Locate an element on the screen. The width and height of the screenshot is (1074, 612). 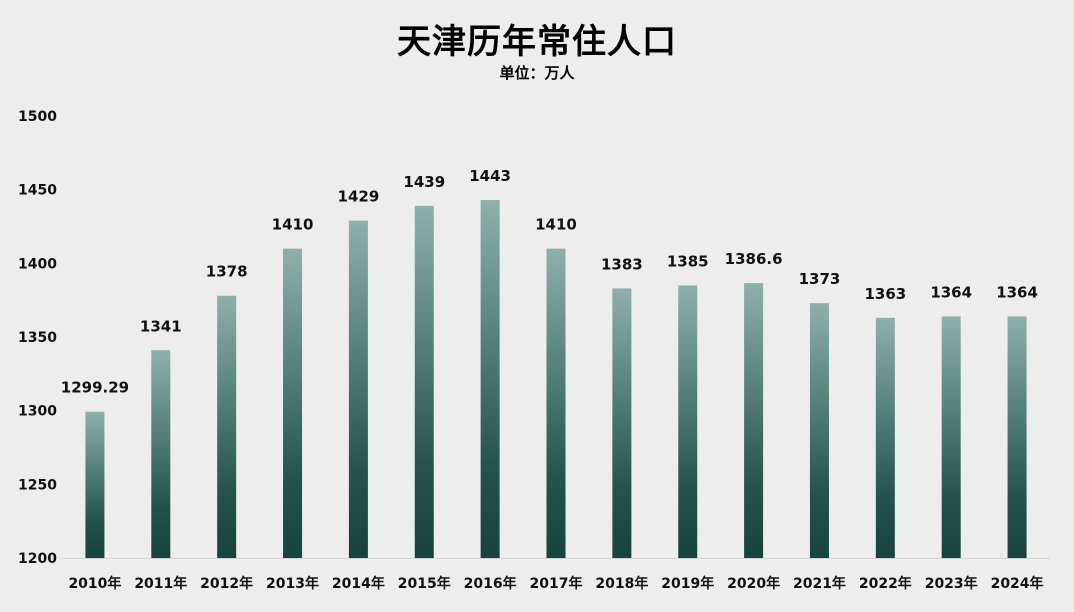
data-label: 1341 is located at coordinates (161, 326).